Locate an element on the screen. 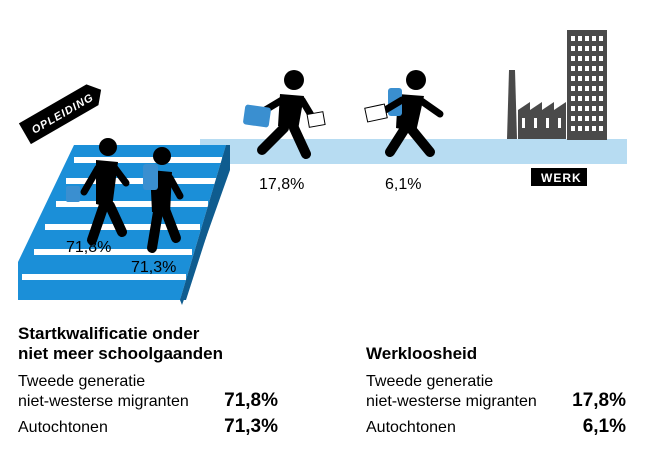 The image size is (657, 456). left-row1-value: 71,8% is located at coordinates (251, 400).